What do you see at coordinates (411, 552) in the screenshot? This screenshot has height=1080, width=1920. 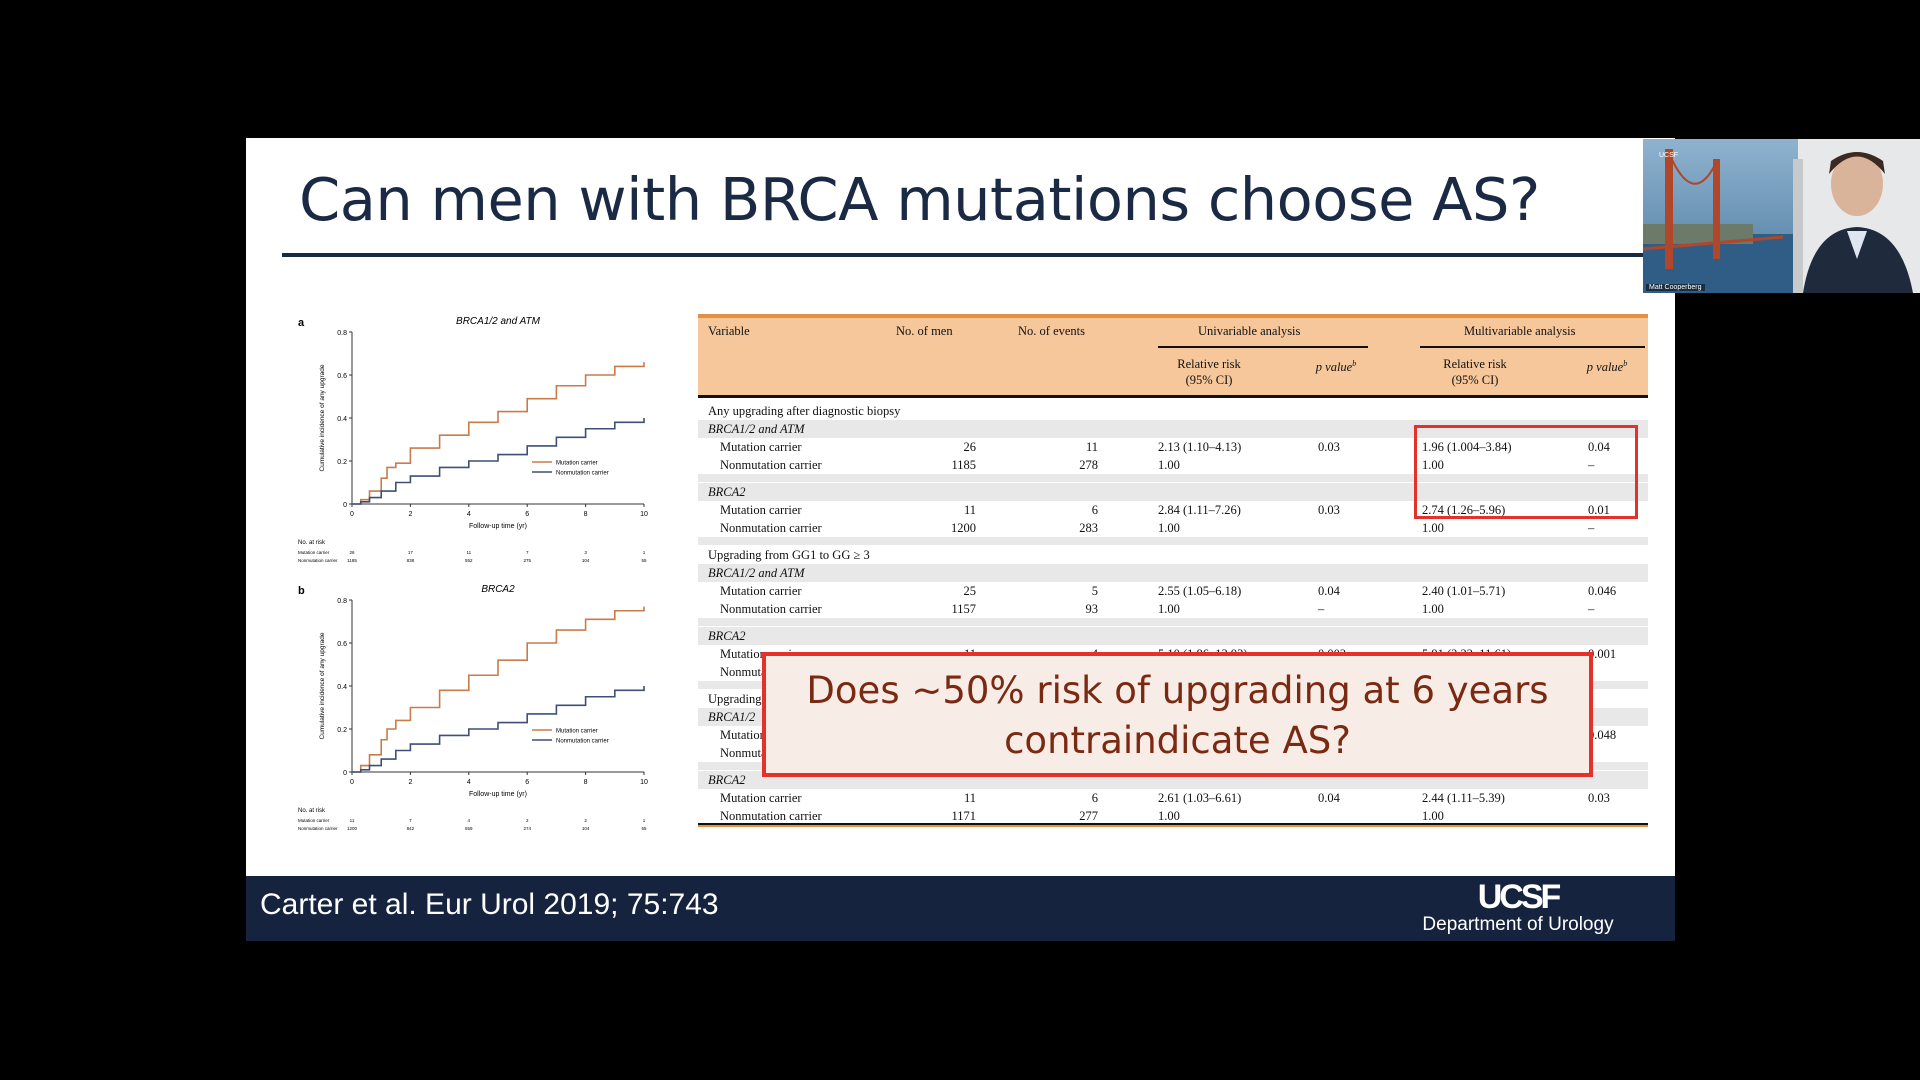 I see `risk-value: 17` at bounding box center [411, 552].